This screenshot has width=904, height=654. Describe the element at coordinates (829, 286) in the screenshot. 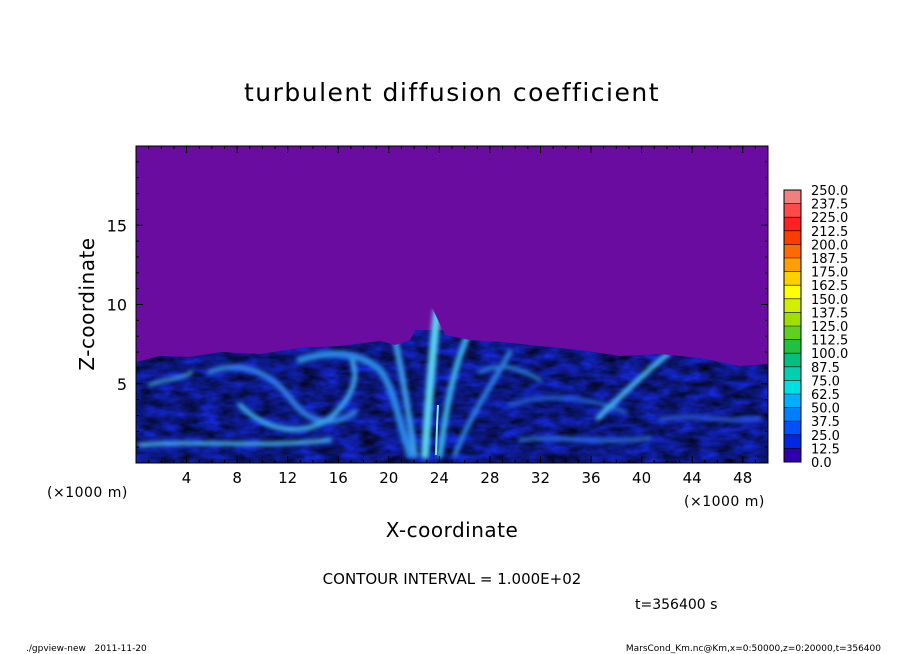

I see `colorbar-label: 162.5` at that location.